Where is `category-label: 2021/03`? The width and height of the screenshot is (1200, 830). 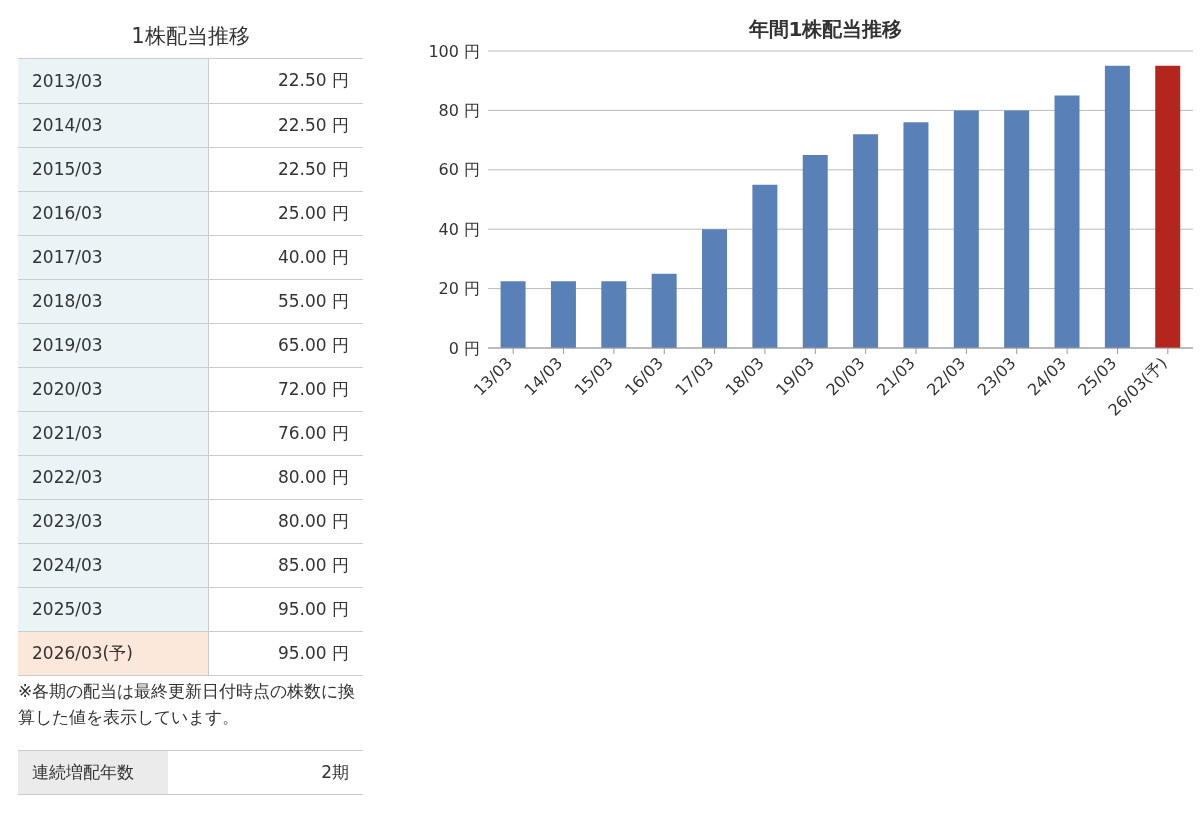
category-label: 2021/03 is located at coordinates (113, 433).